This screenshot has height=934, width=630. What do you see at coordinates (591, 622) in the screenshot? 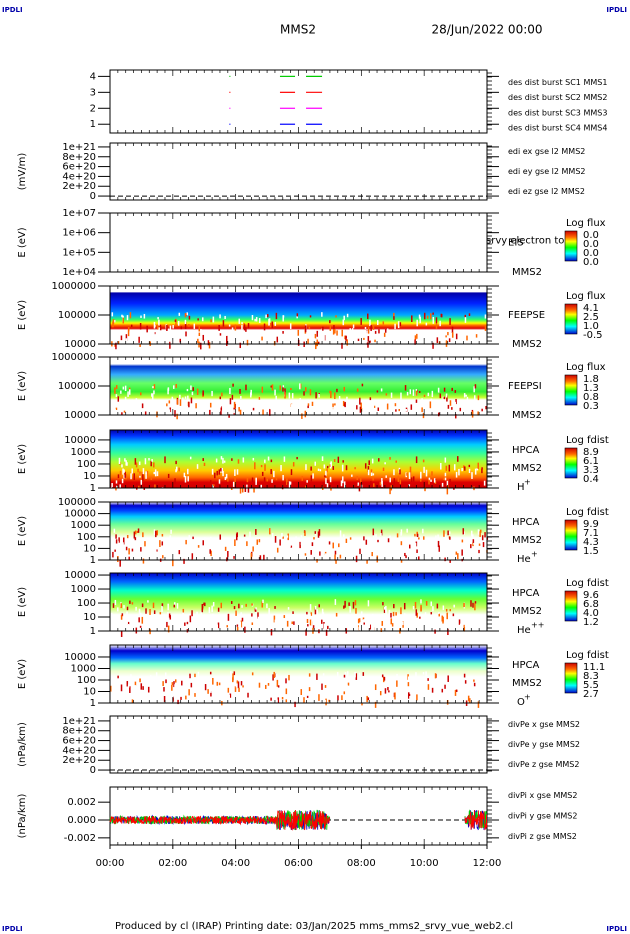
I see `colorbar-label: 1.2` at bounding box center [591, 622].